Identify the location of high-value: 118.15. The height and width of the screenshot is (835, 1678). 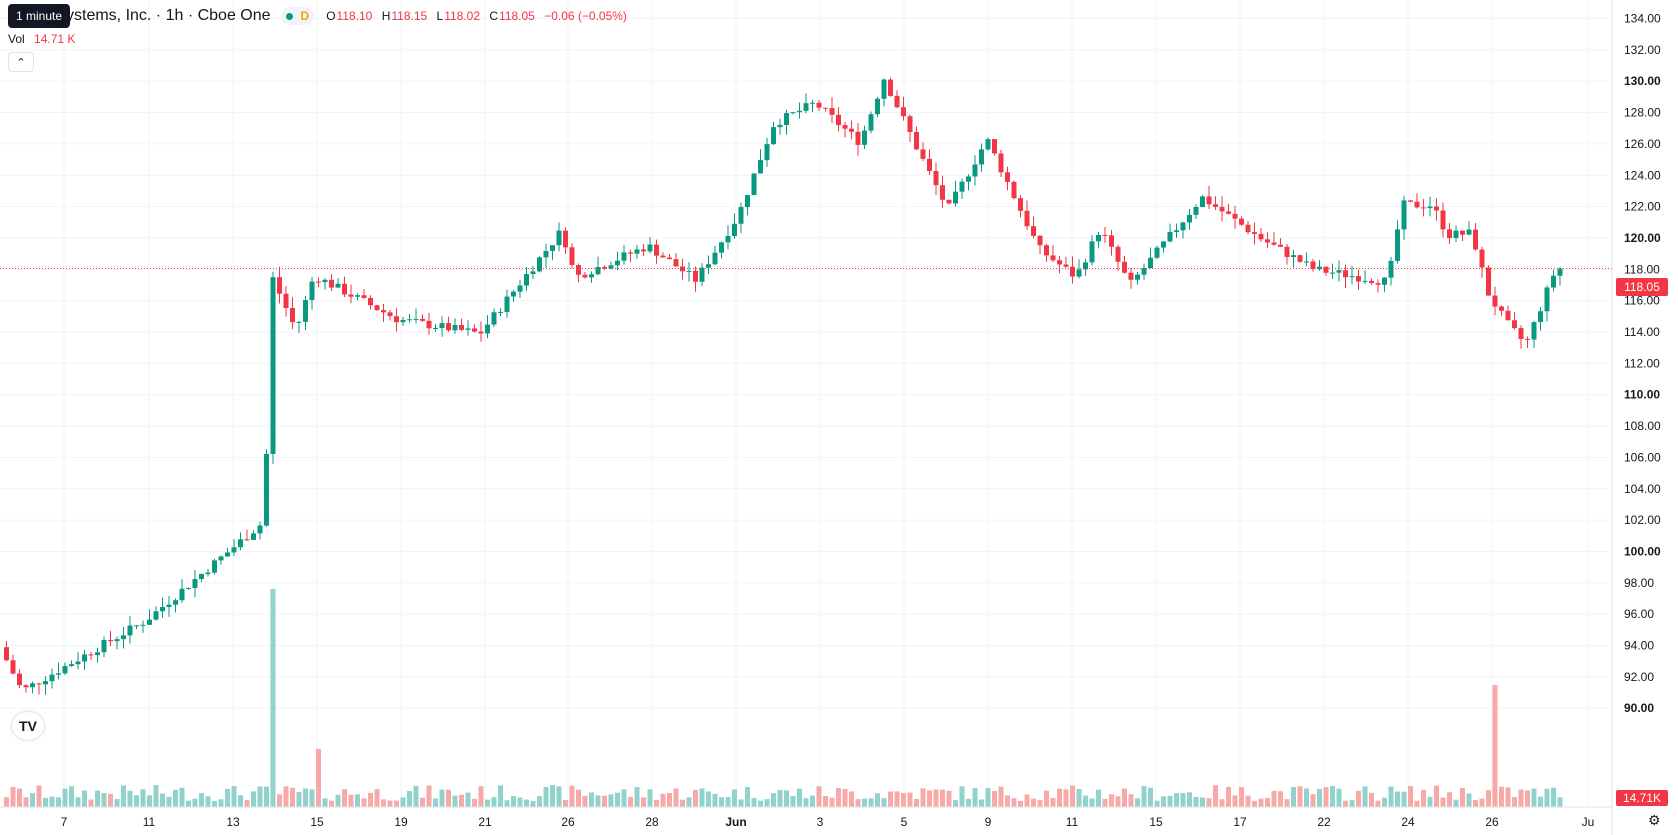
(409, 16).